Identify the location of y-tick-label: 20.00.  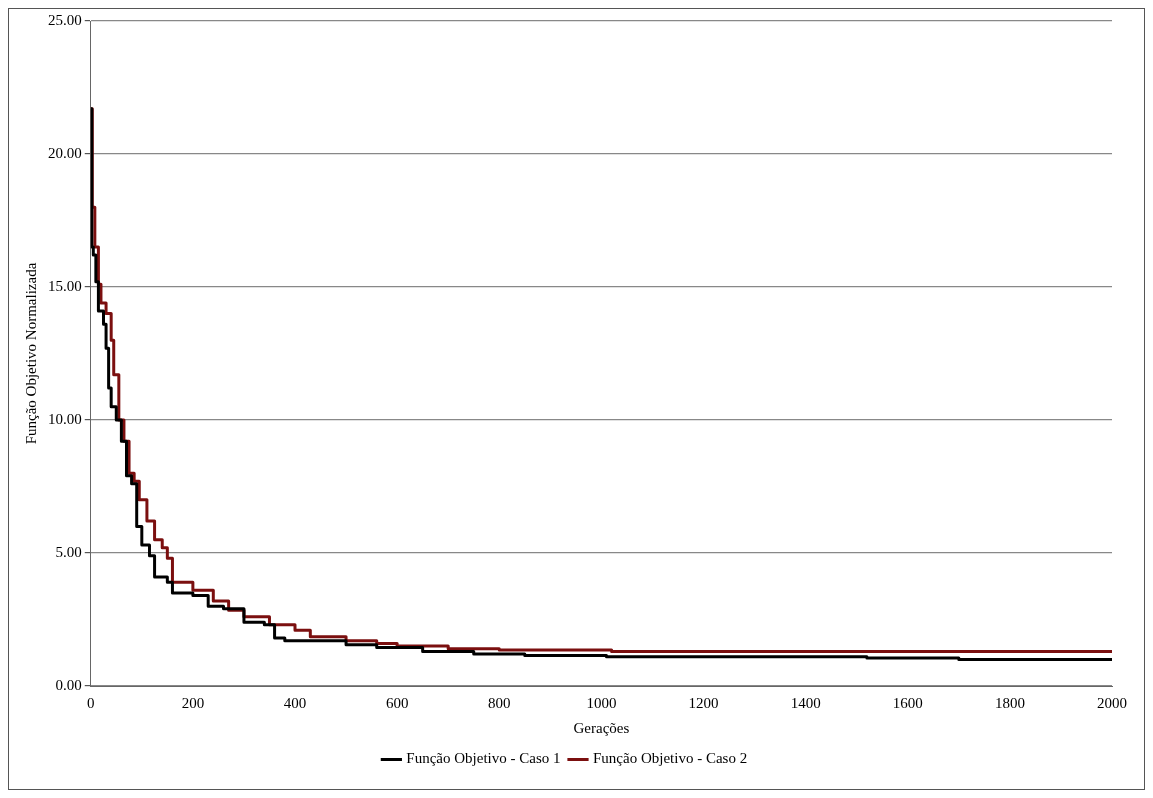
(65, 152).